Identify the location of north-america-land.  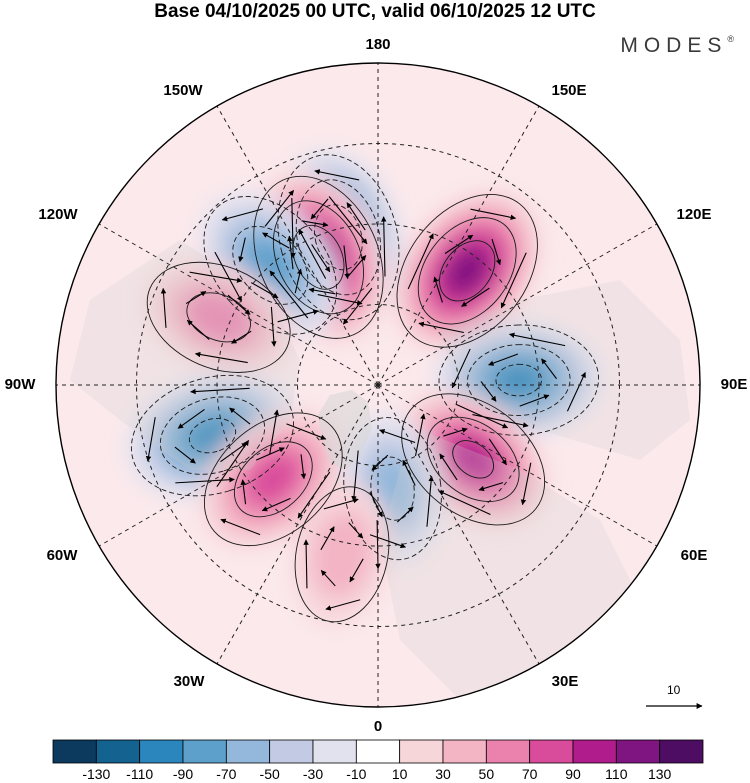
(185, 355).